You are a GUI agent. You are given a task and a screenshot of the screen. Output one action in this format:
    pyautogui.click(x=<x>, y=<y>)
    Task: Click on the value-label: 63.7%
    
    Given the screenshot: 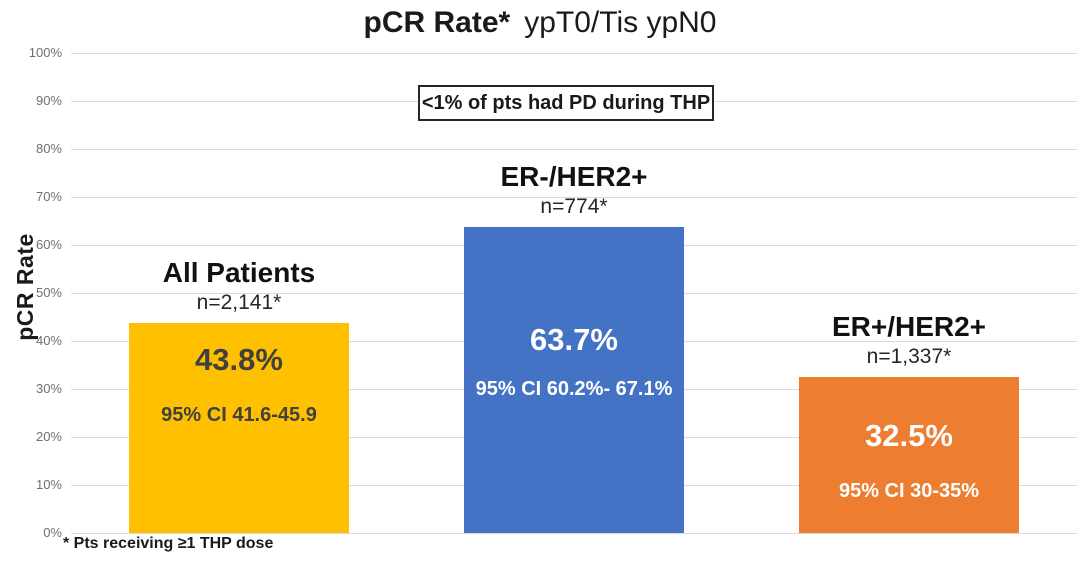 What is the action you would take?
    pyautogui.click(x=574, y=339)
    